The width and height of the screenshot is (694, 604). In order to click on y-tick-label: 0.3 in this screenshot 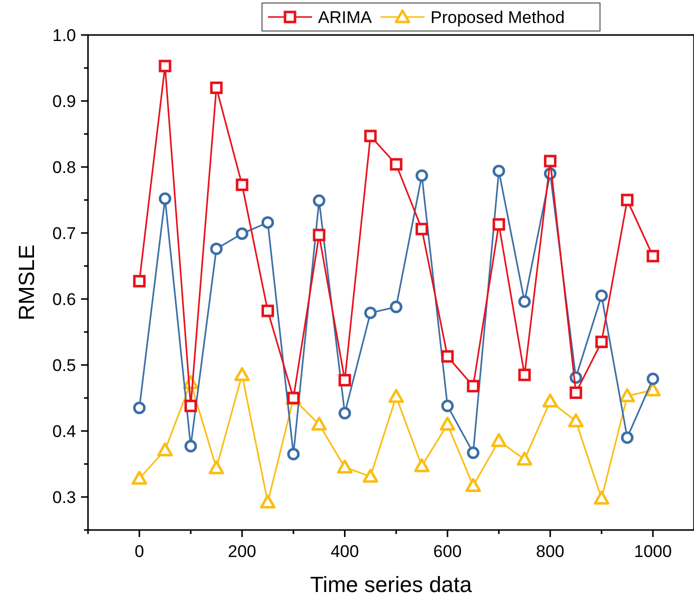, I will do `click(64, 497)`.